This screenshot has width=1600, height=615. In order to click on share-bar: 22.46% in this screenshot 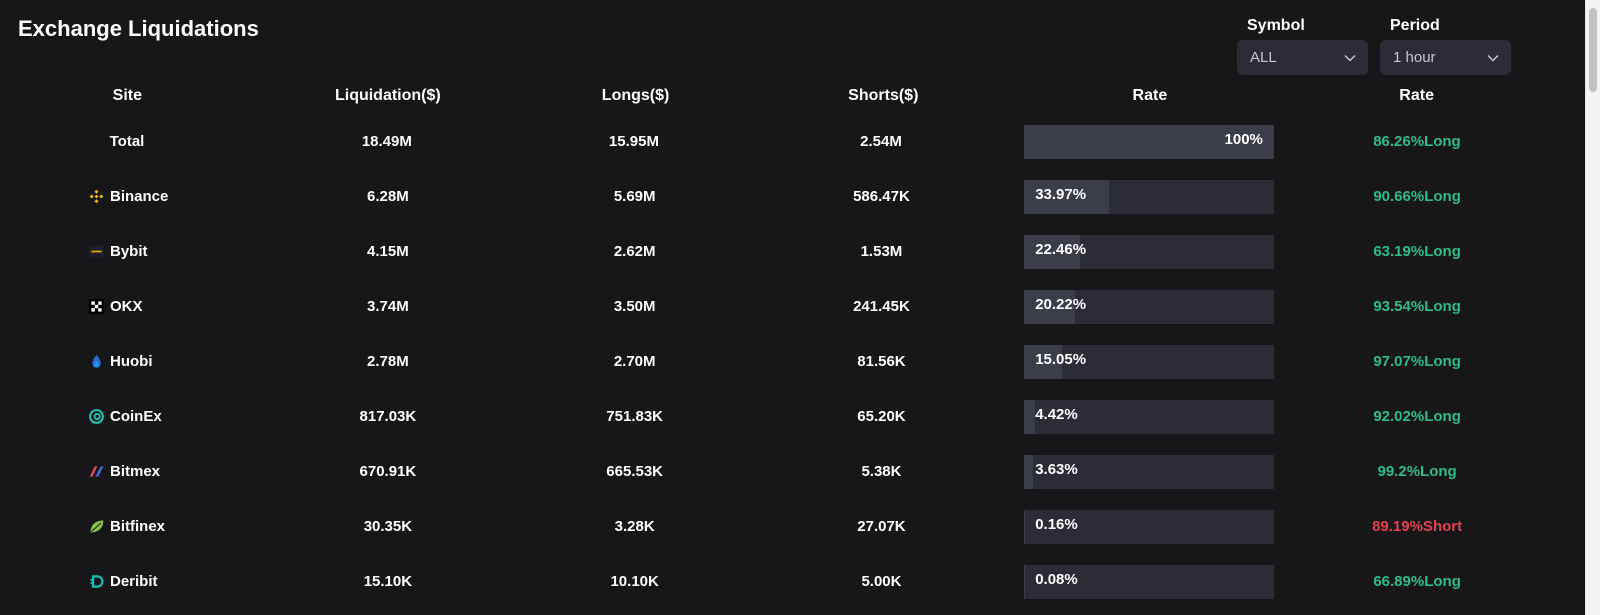, I will do `click(1149, 251)`.